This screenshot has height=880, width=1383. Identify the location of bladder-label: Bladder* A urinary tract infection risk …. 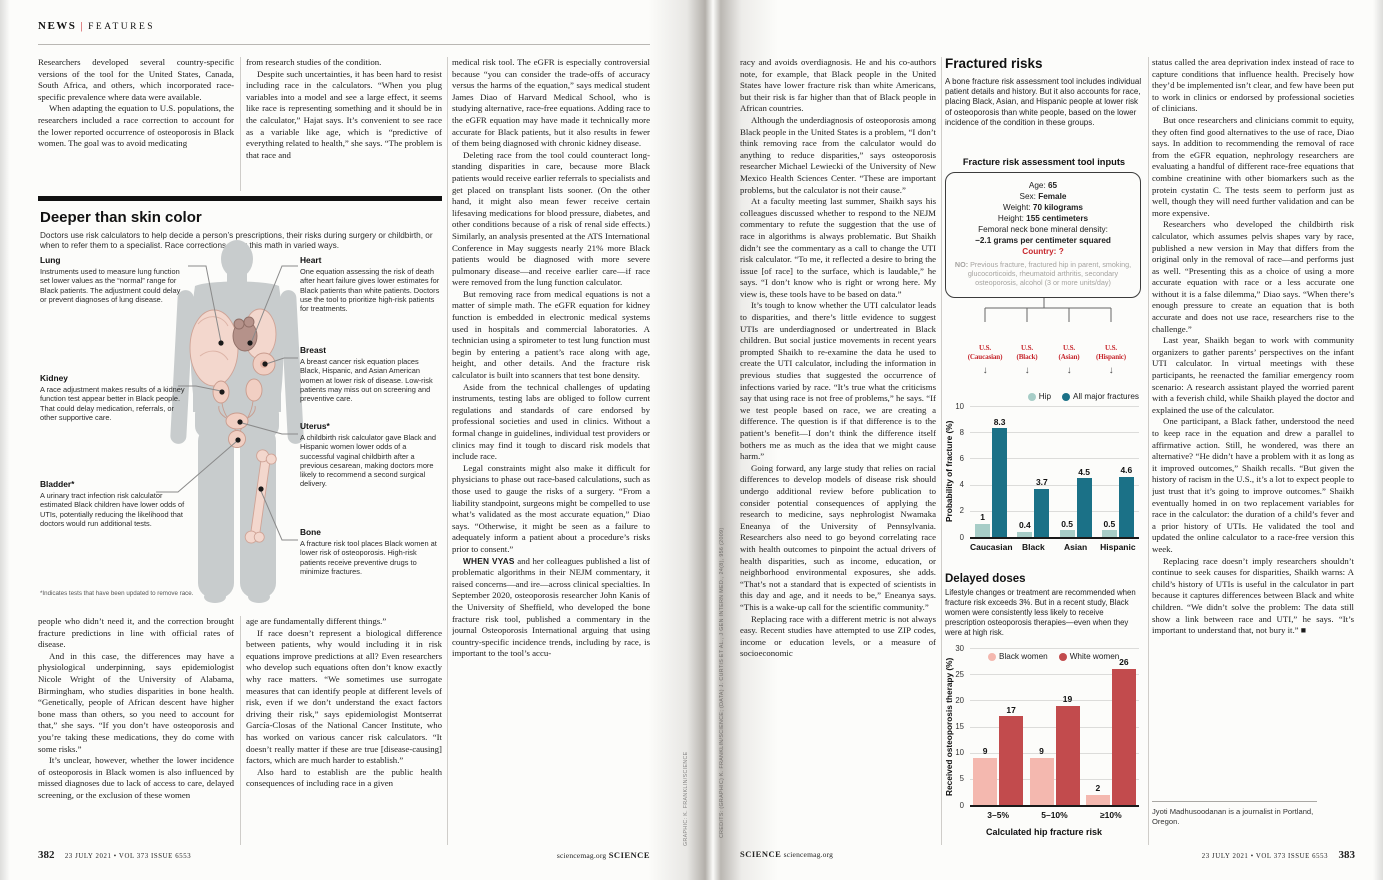
(112, 503).